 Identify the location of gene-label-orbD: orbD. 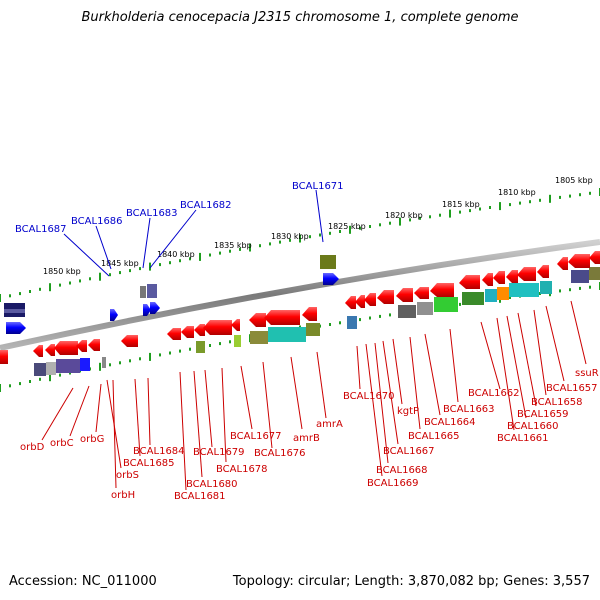
(32, 447).